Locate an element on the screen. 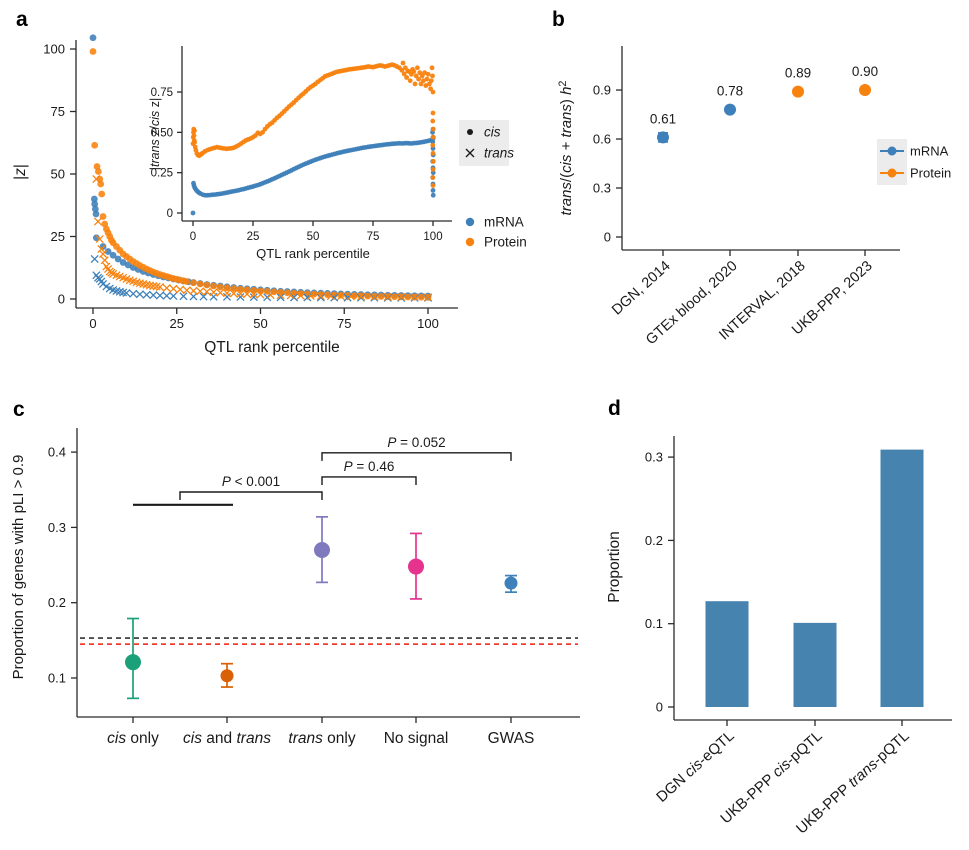 This screenshot has height=850, width=969. panel-d-letter: d is located at coordinates (614, 408).